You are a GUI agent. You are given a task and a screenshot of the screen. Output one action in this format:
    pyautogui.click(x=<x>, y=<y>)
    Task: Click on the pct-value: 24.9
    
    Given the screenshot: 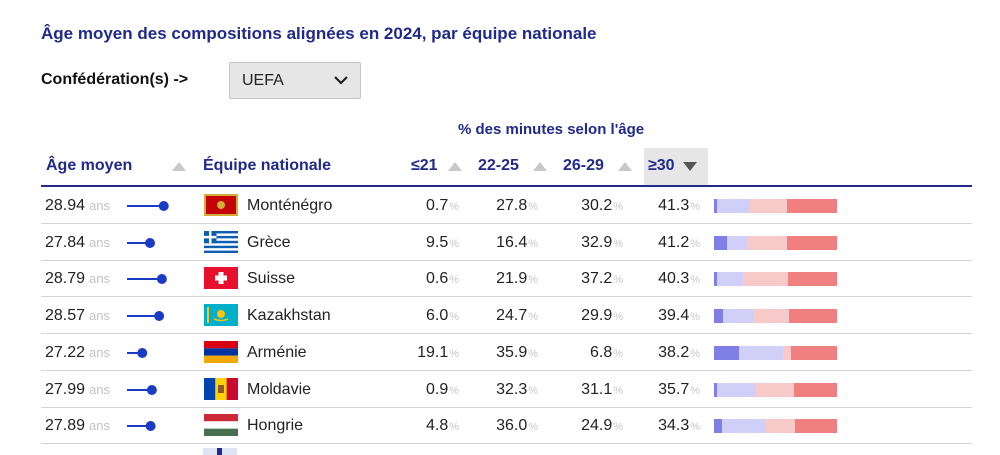 What is the action you would take?
    pyautogui.click(x=597, y=426)
    